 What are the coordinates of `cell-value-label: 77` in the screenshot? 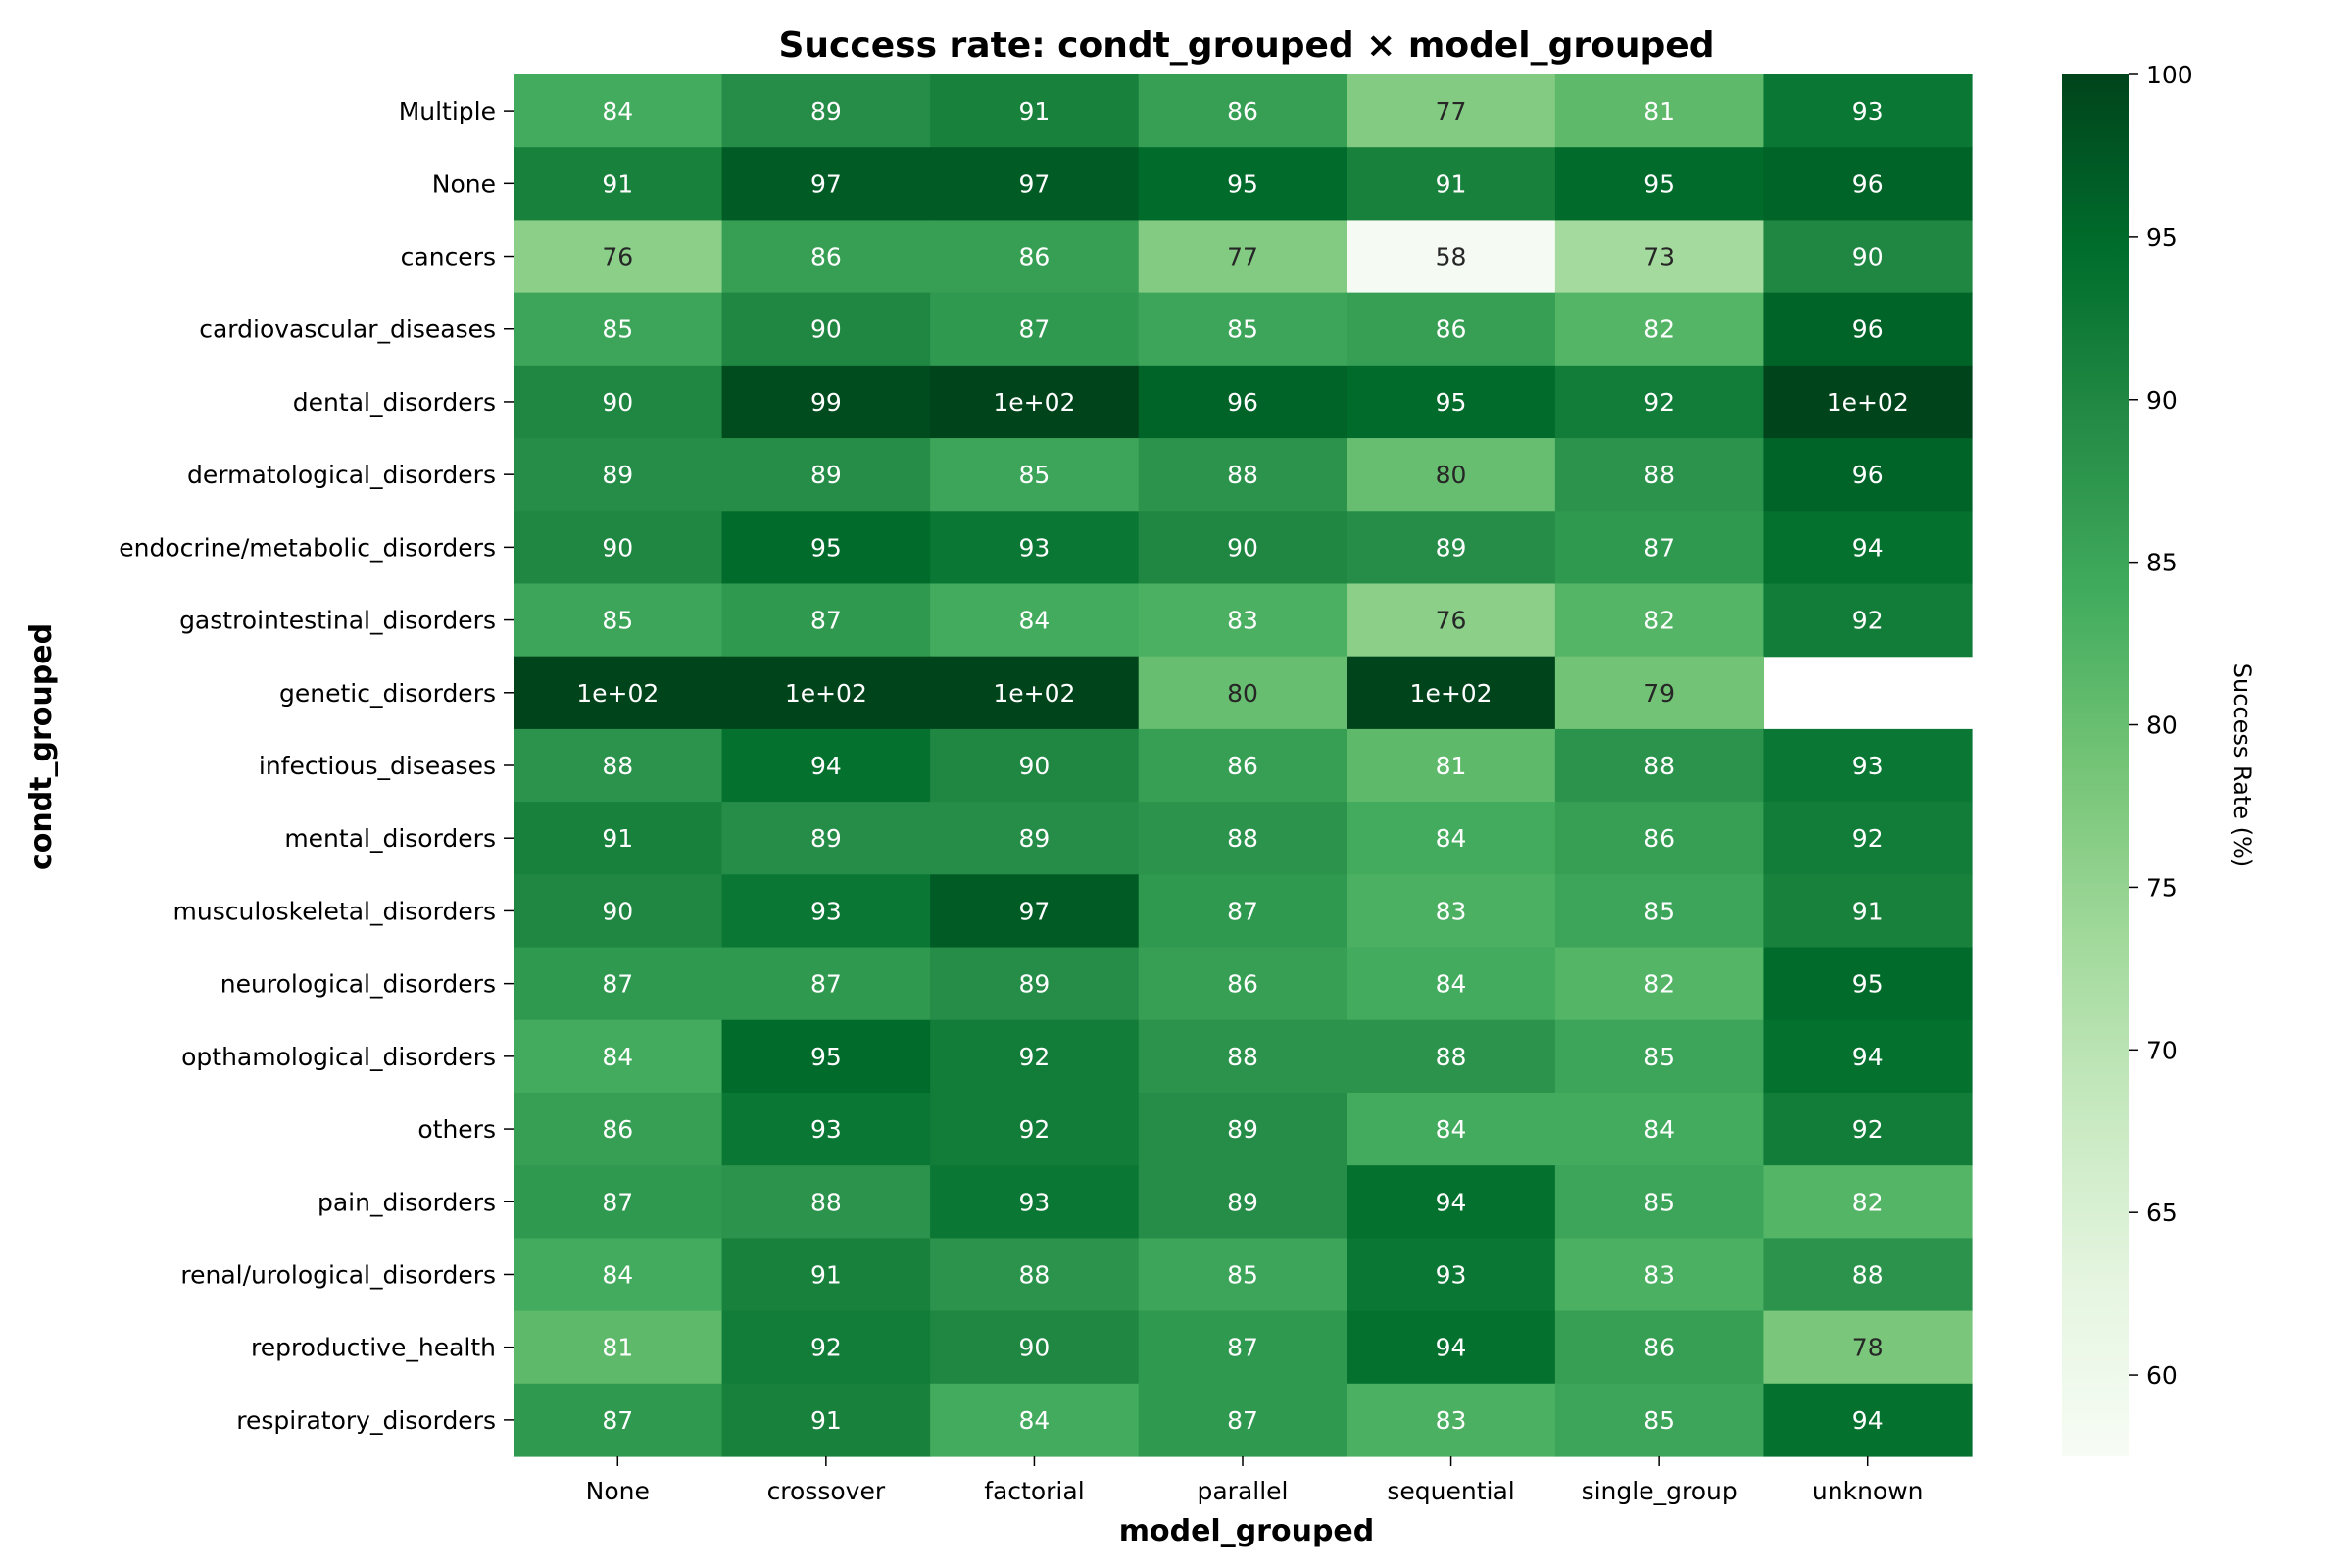 It's located at (1451, 111).